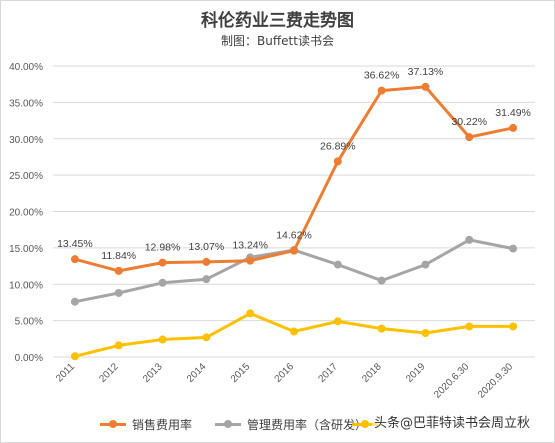 The image size is (555, 443). Describe the element at coordinates (307, 424) in the screenshot. I see `legend-label-admin: 管理费用率（含研发）` at that location.